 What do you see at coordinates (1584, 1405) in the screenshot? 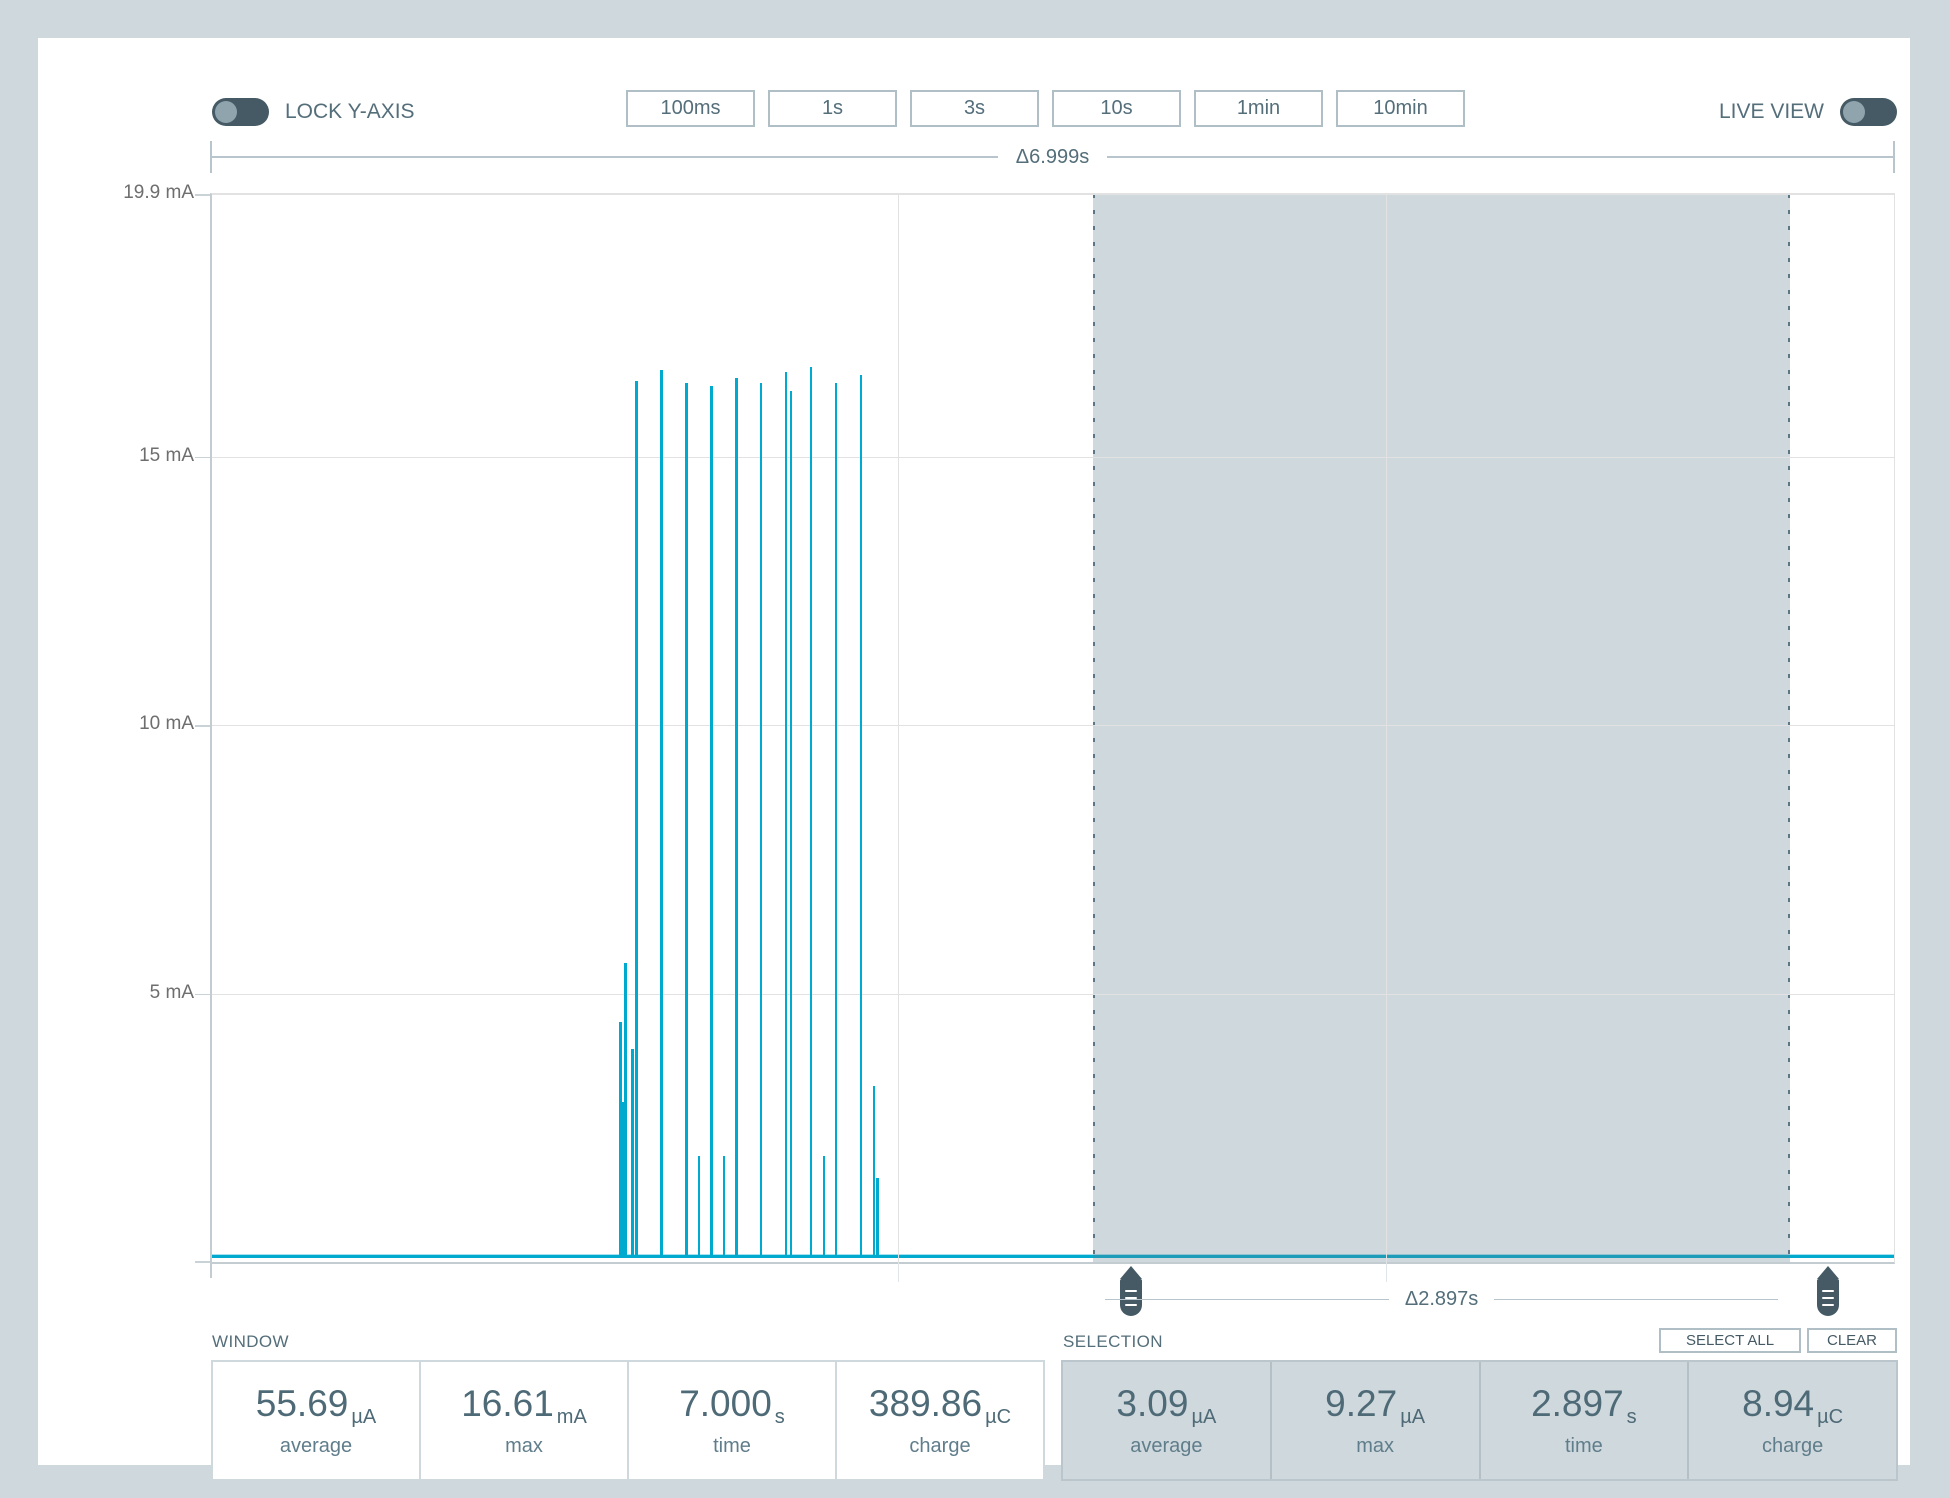
I see `stat-value: 2.897 s` at bounding box center [1584, 1405].